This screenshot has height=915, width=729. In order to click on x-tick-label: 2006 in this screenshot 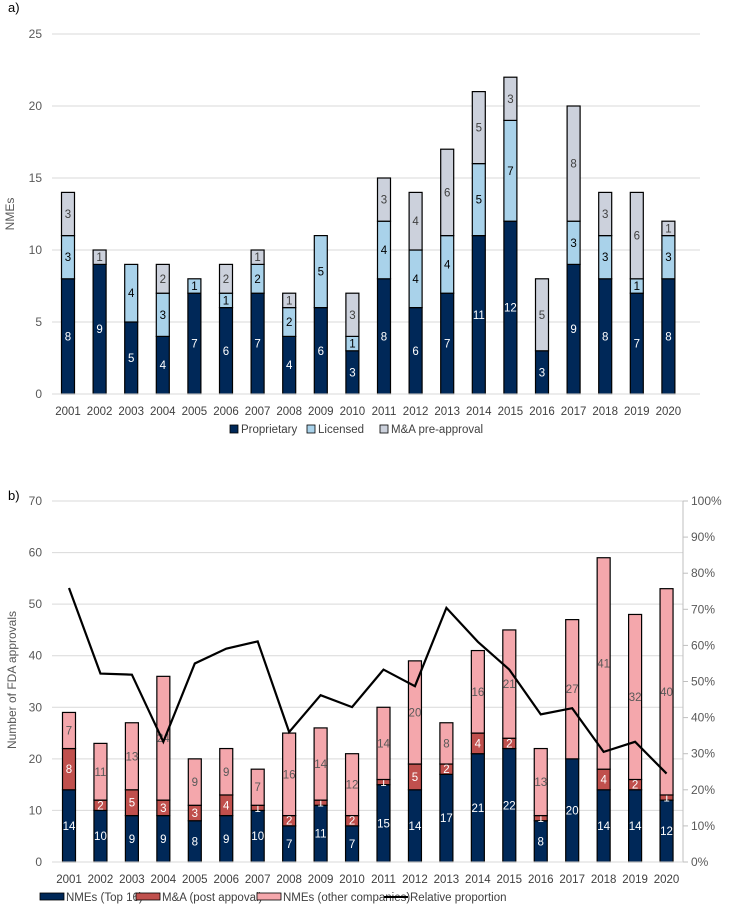, I will do `click(226, 880)`.